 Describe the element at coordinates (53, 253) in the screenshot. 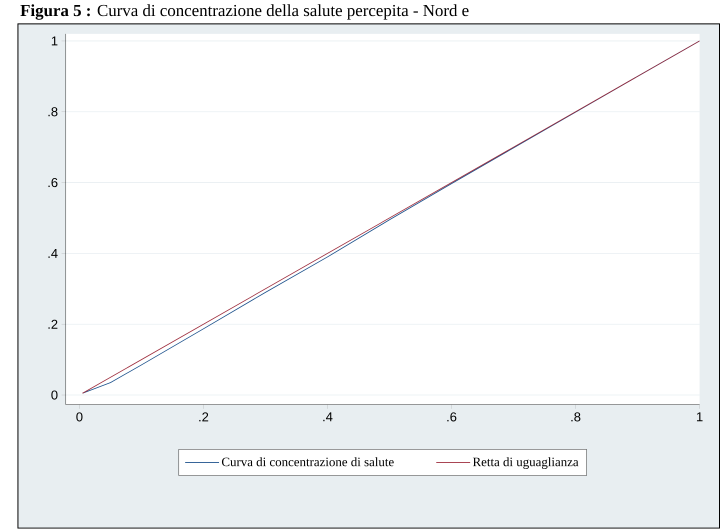

I see `y-tick-label: .4` at that location.